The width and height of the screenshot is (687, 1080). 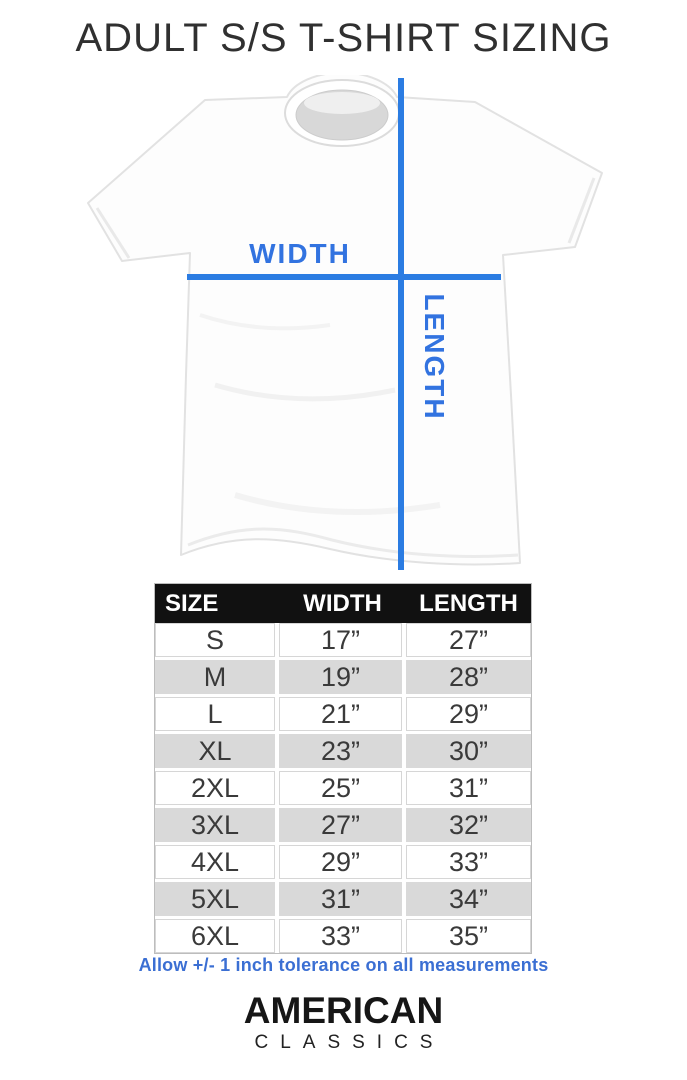 What do you see at coordinates (215, 899) in the screenshot?
I see `size-cell: 5XL` at bounding box center [215, 899].